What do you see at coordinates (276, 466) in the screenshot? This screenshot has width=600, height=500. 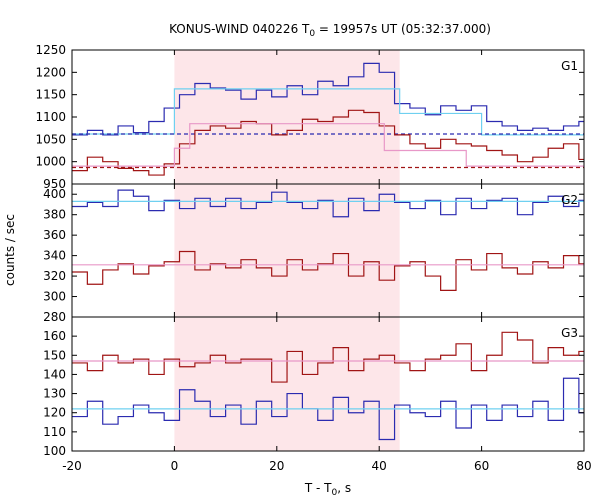 I see `x-tick-label: 20` at bounding box center [276, 466].